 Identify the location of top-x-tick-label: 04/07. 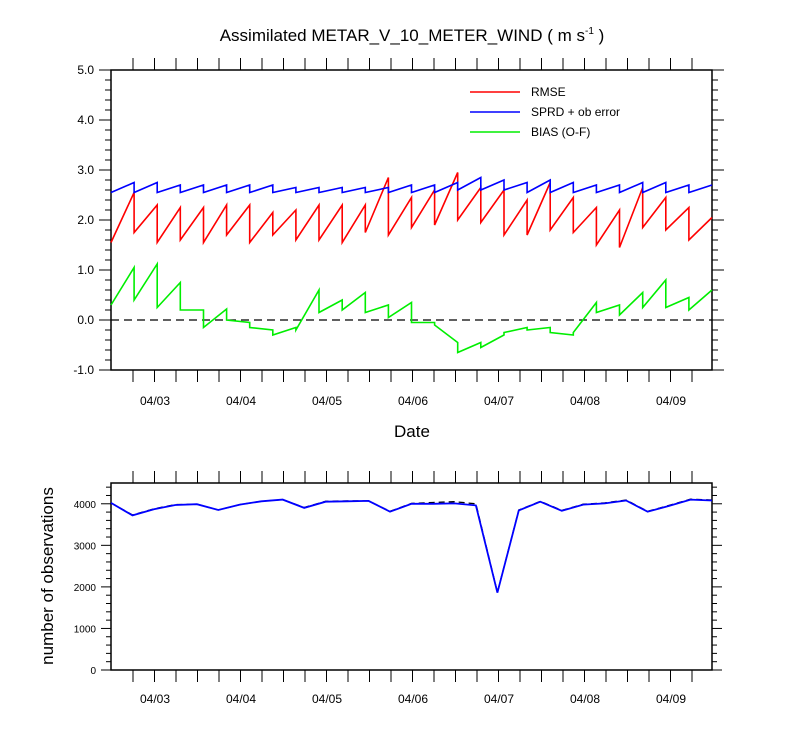
(499, 401).